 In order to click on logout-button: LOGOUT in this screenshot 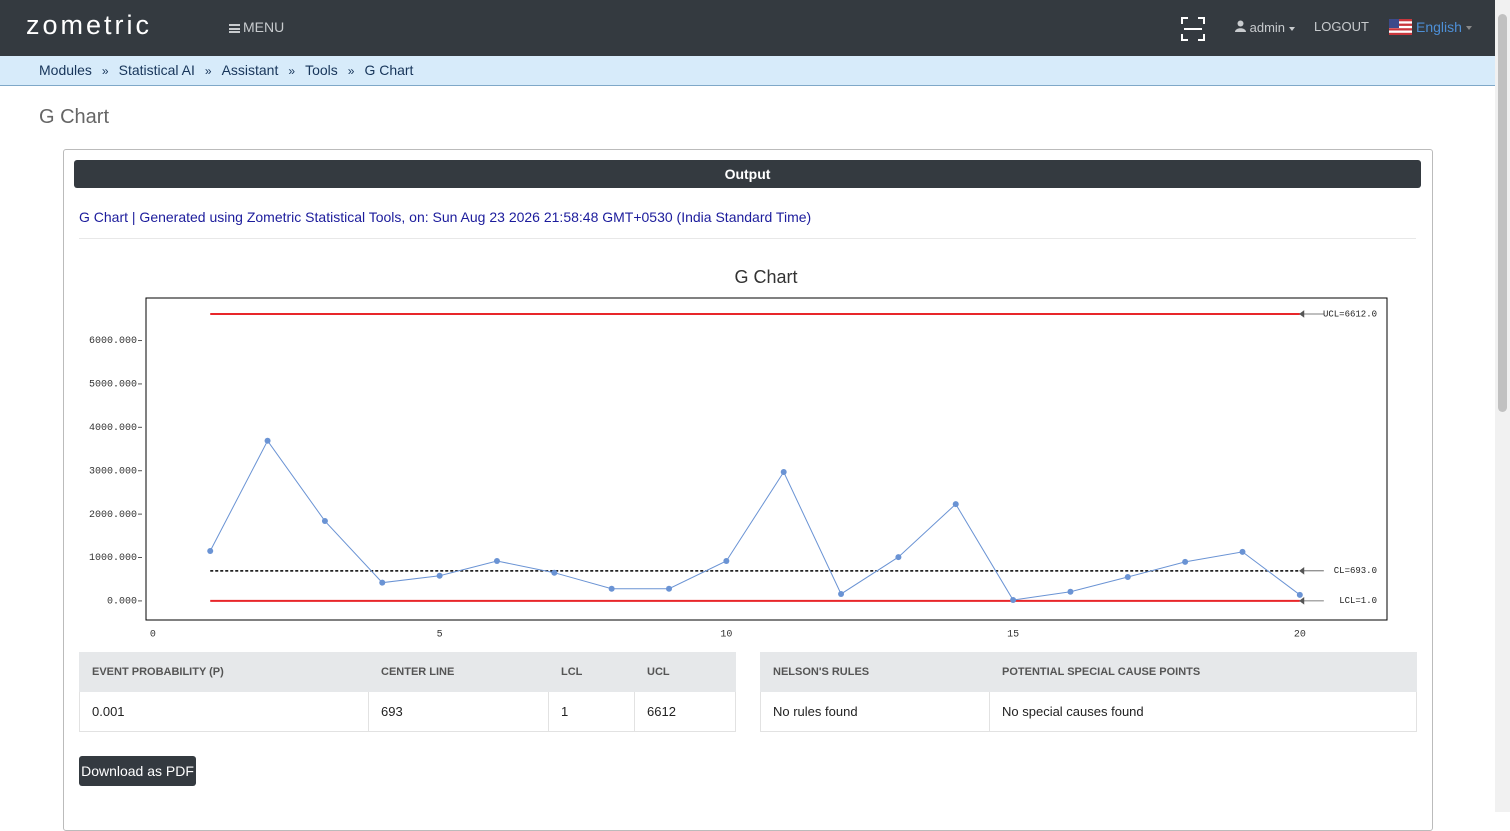, I will do `click(1341, 26)`.